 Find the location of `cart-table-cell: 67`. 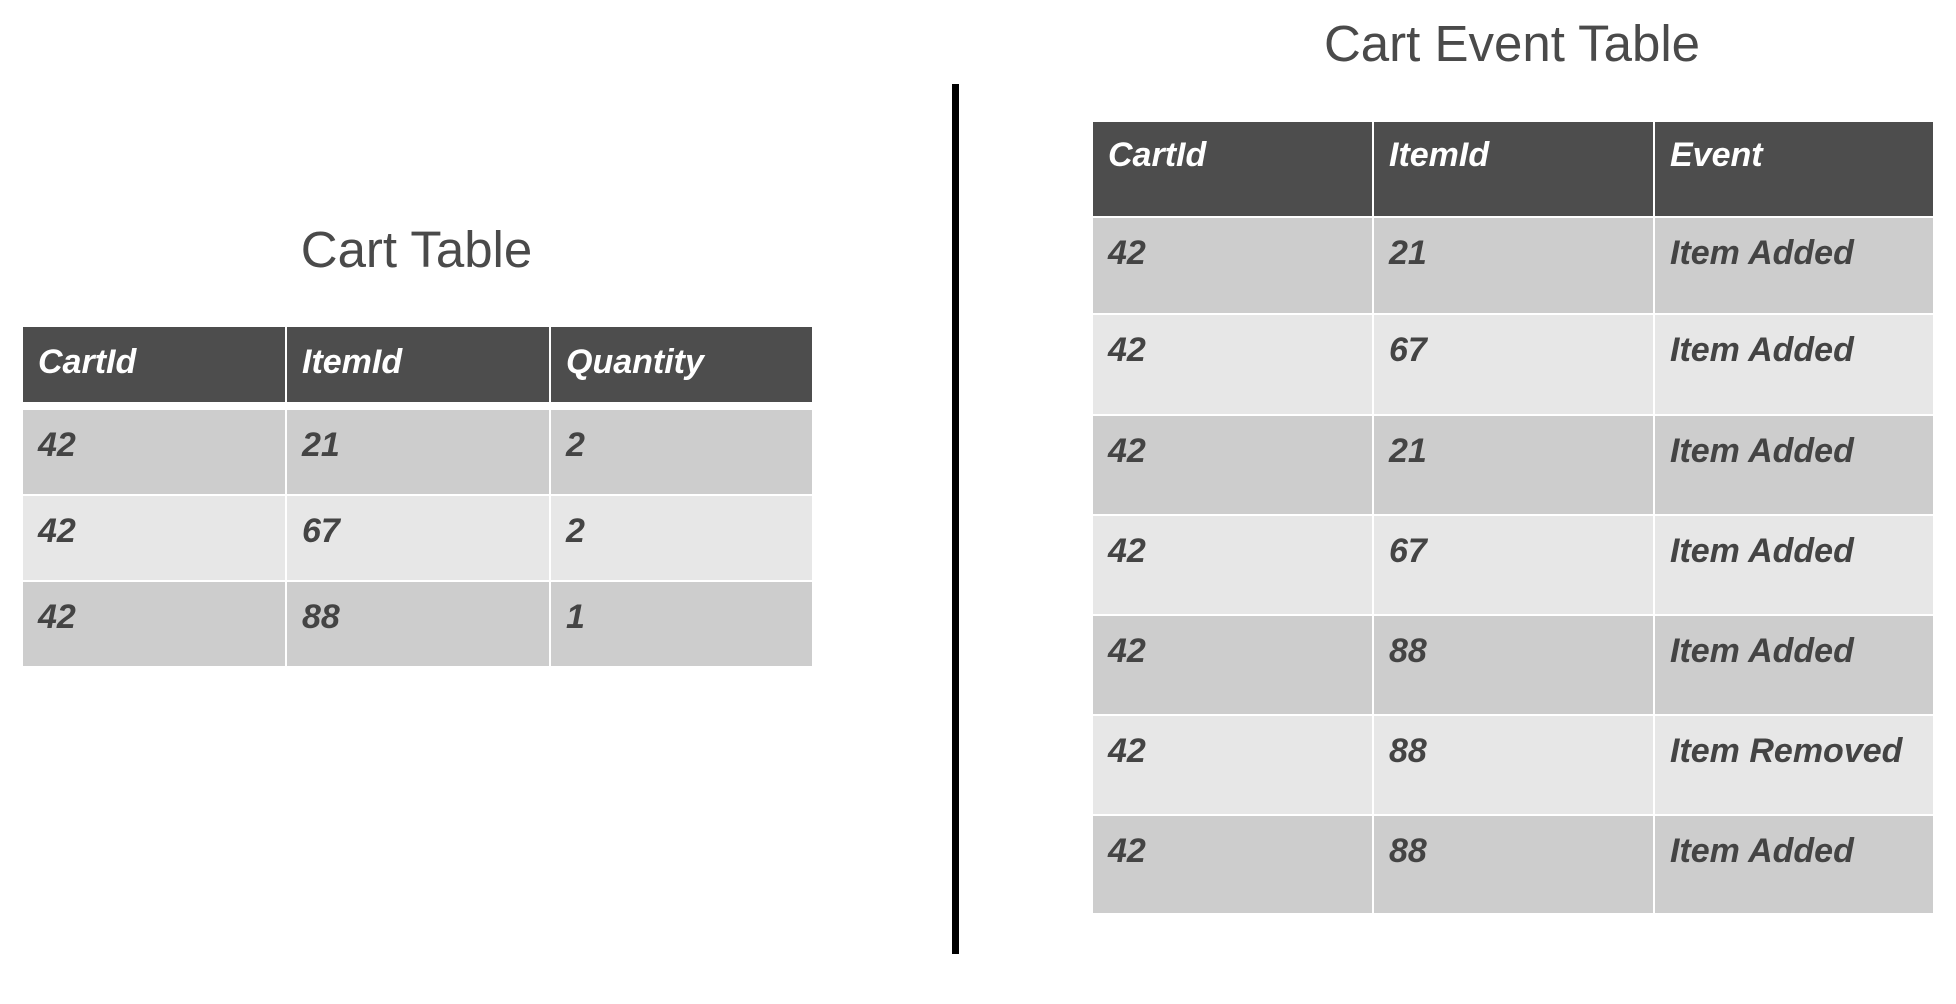

cart-table-cell: 67 is located at coordinates (418, 538).